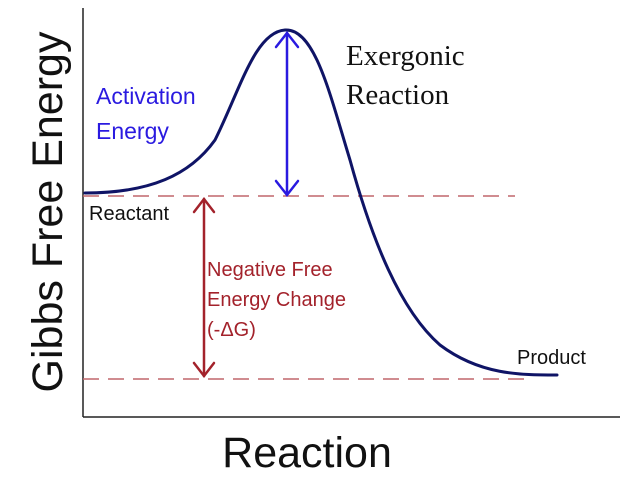 This screenshot has height=479, width=627. Describe the element at coordinates (276, 300) in the screenshot. I see `delta-label-line-2: Energy Change` at that location.